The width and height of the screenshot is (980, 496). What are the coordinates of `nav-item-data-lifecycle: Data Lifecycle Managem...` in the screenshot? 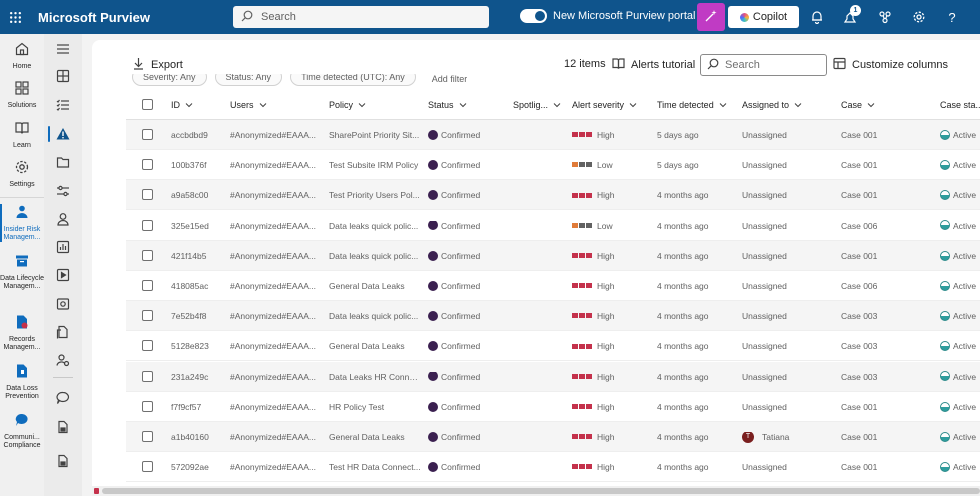 It's located at (22, 272).